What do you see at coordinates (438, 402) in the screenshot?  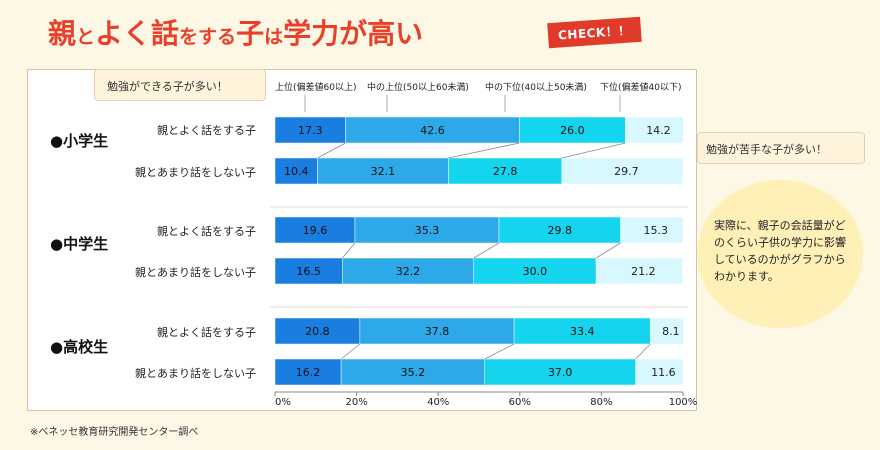 I see `x-tick-label: 40%` at bounding box center [438, 402].